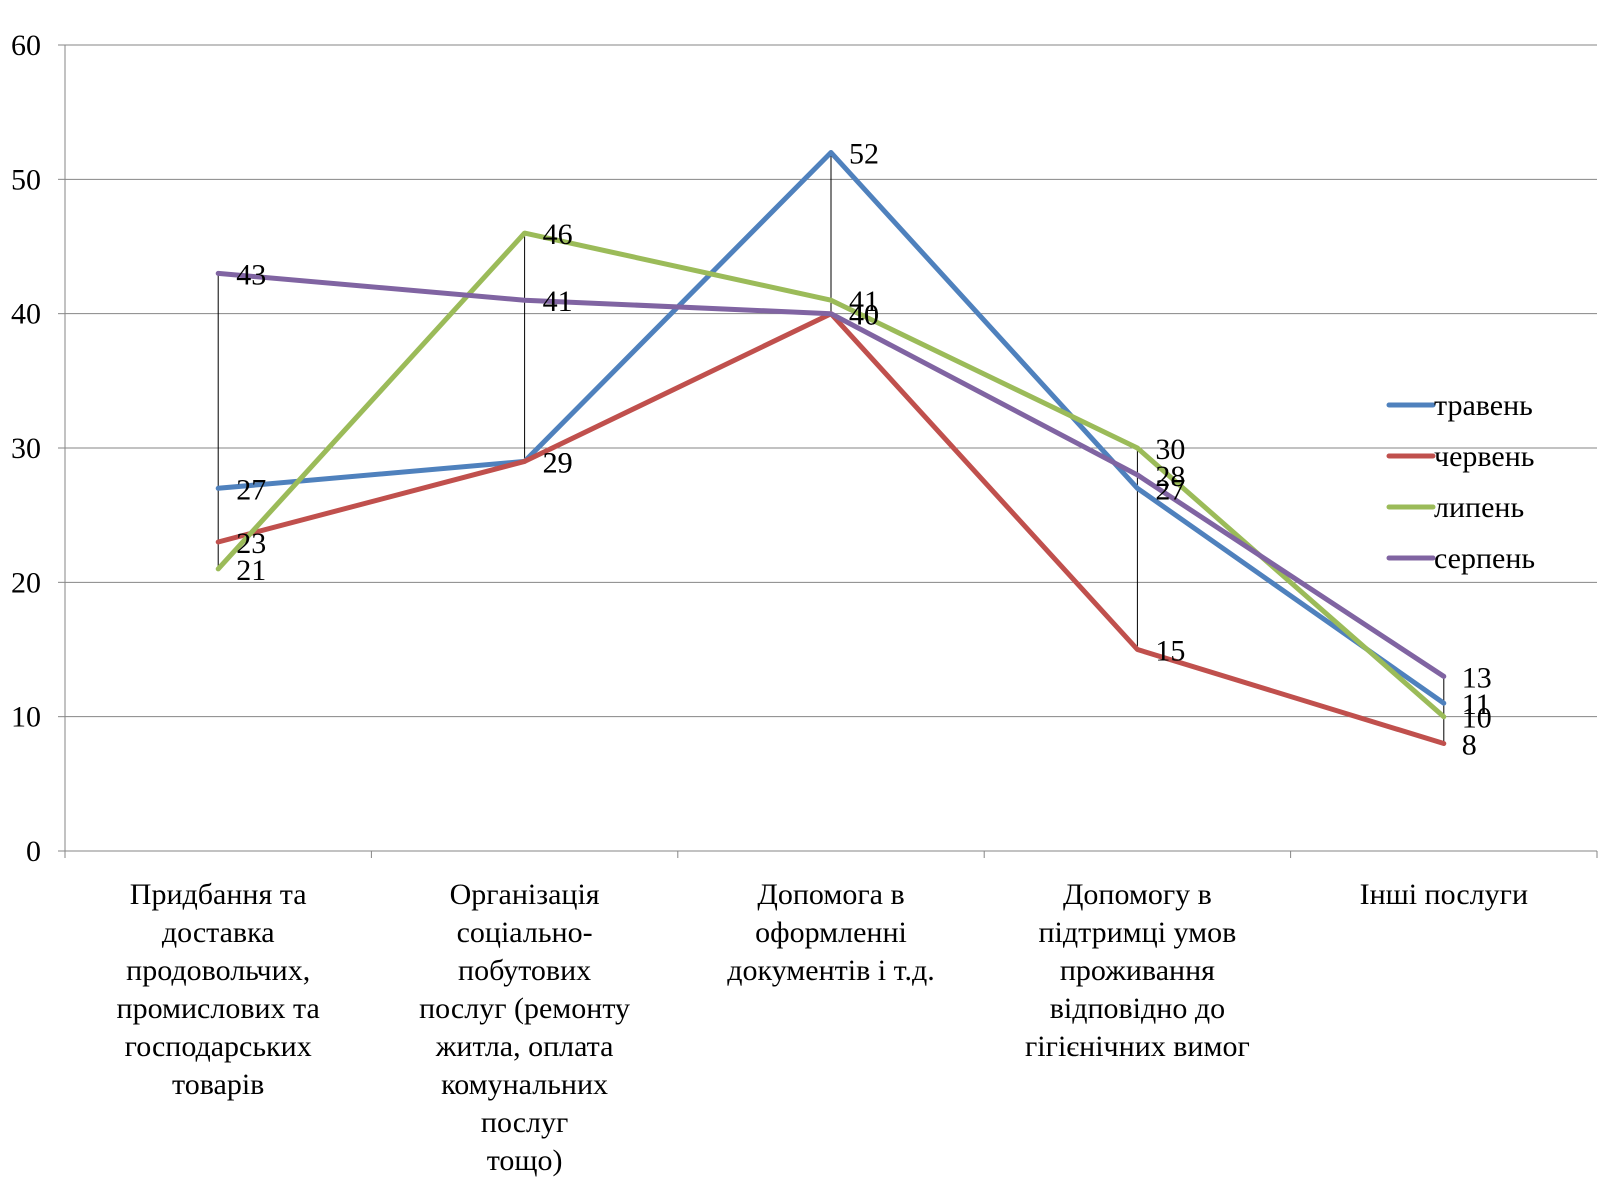 Image resolution: width=1599 pixels, height=1200 pixels. I want to click on y-tick-label: 40, so click(26, 314).